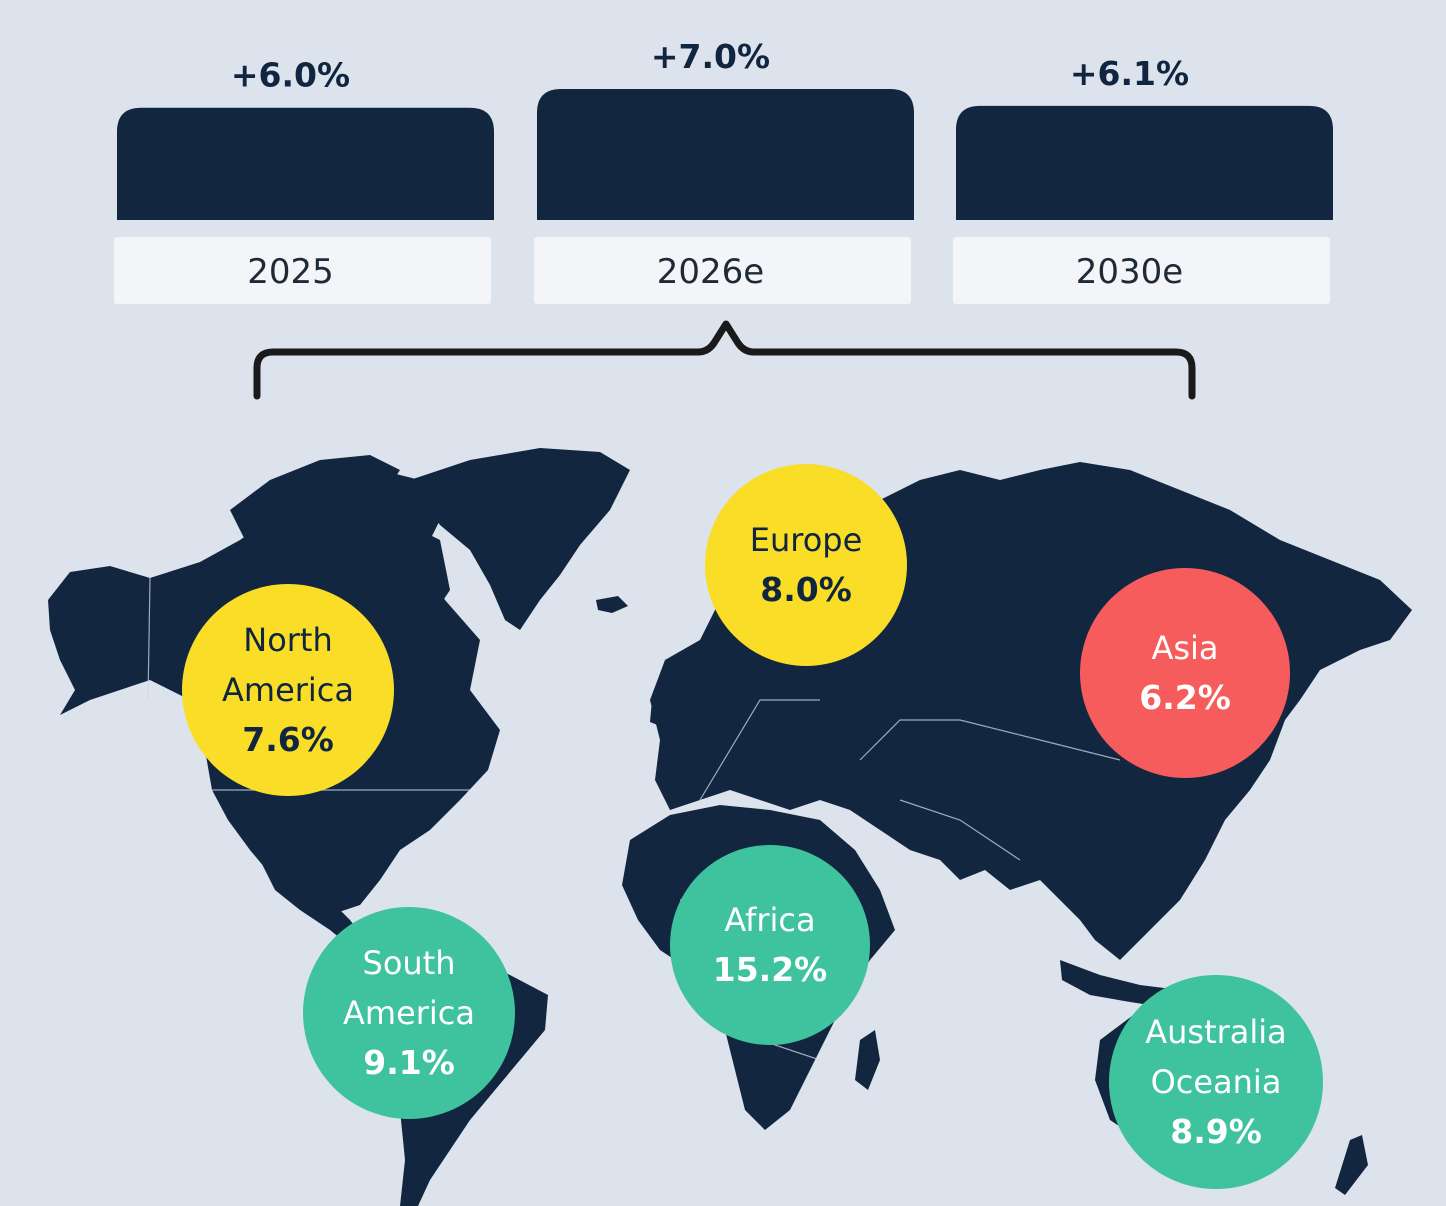 The width and height of the screenshot is (1446, 1206). What do you see at coordinates (1185, 673) in the screenshot?
I see `region-bubble-asia: Asia 6.2%` at bounding box center [1185, 673].